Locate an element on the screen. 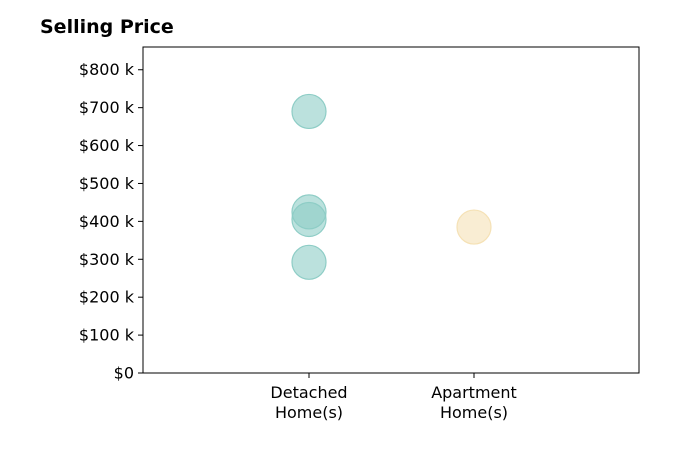  y-tick-label: $100 k is located at coordinates (107, 335).